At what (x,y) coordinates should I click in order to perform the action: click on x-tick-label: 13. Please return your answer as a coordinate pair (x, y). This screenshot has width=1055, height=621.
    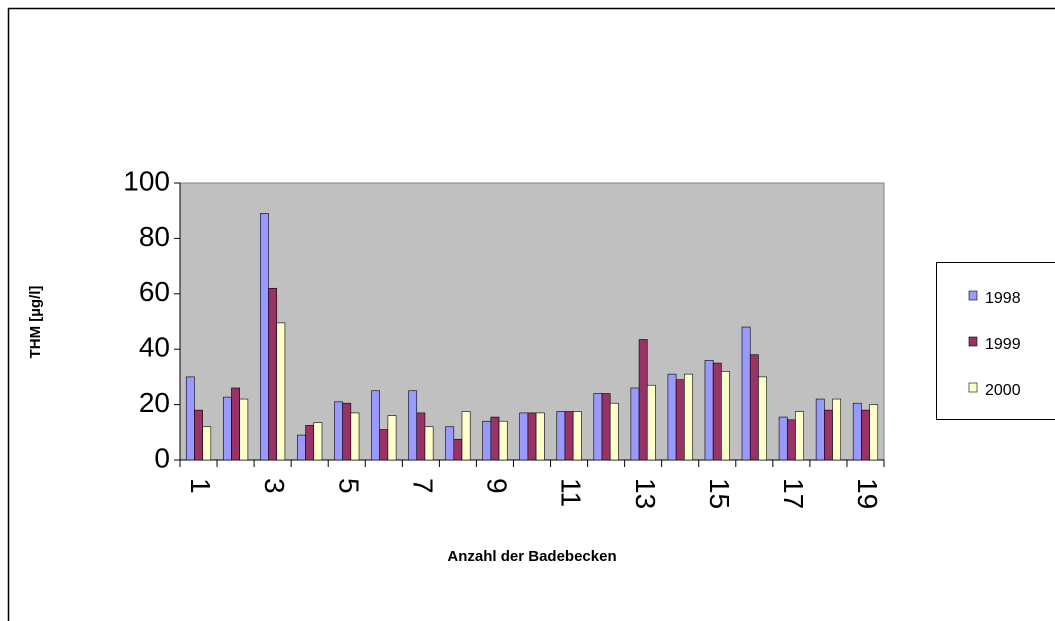
    Looking at the image, I should click on (645, 493).